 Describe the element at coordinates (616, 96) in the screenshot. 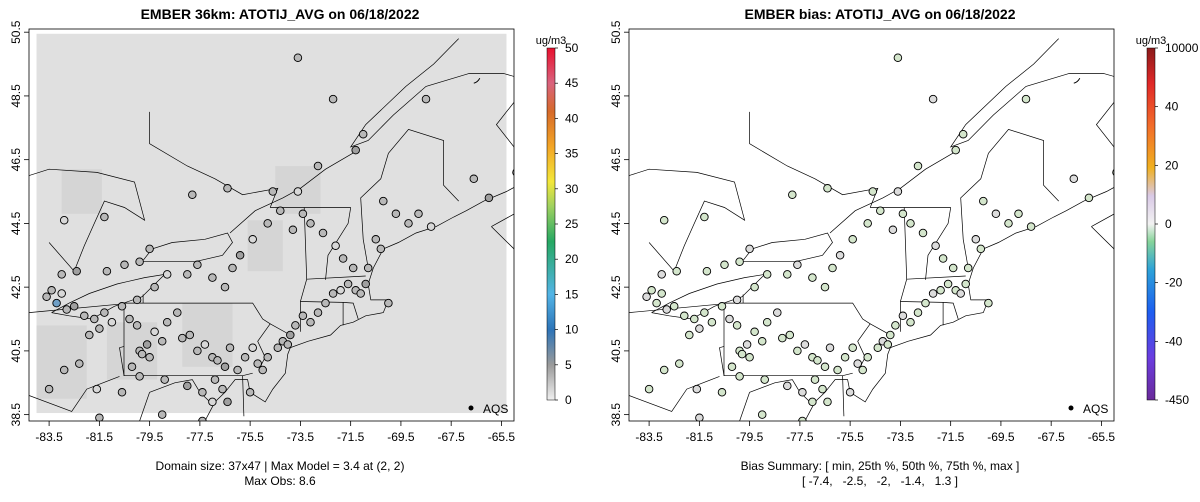

I see `y-tick-label: 48.5` at that location.